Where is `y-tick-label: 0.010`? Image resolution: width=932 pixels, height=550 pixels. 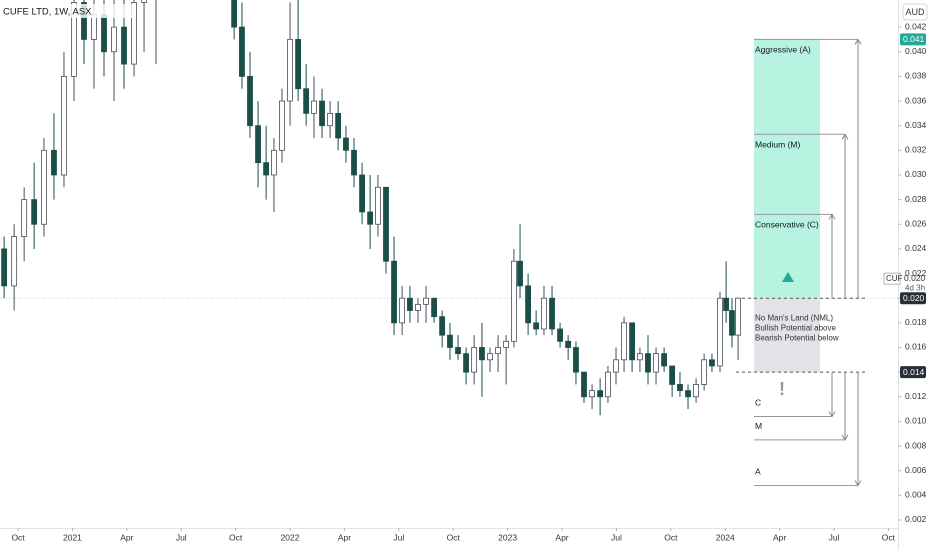
y-tick-label: 0.010 is located at coordinates (916, 421).